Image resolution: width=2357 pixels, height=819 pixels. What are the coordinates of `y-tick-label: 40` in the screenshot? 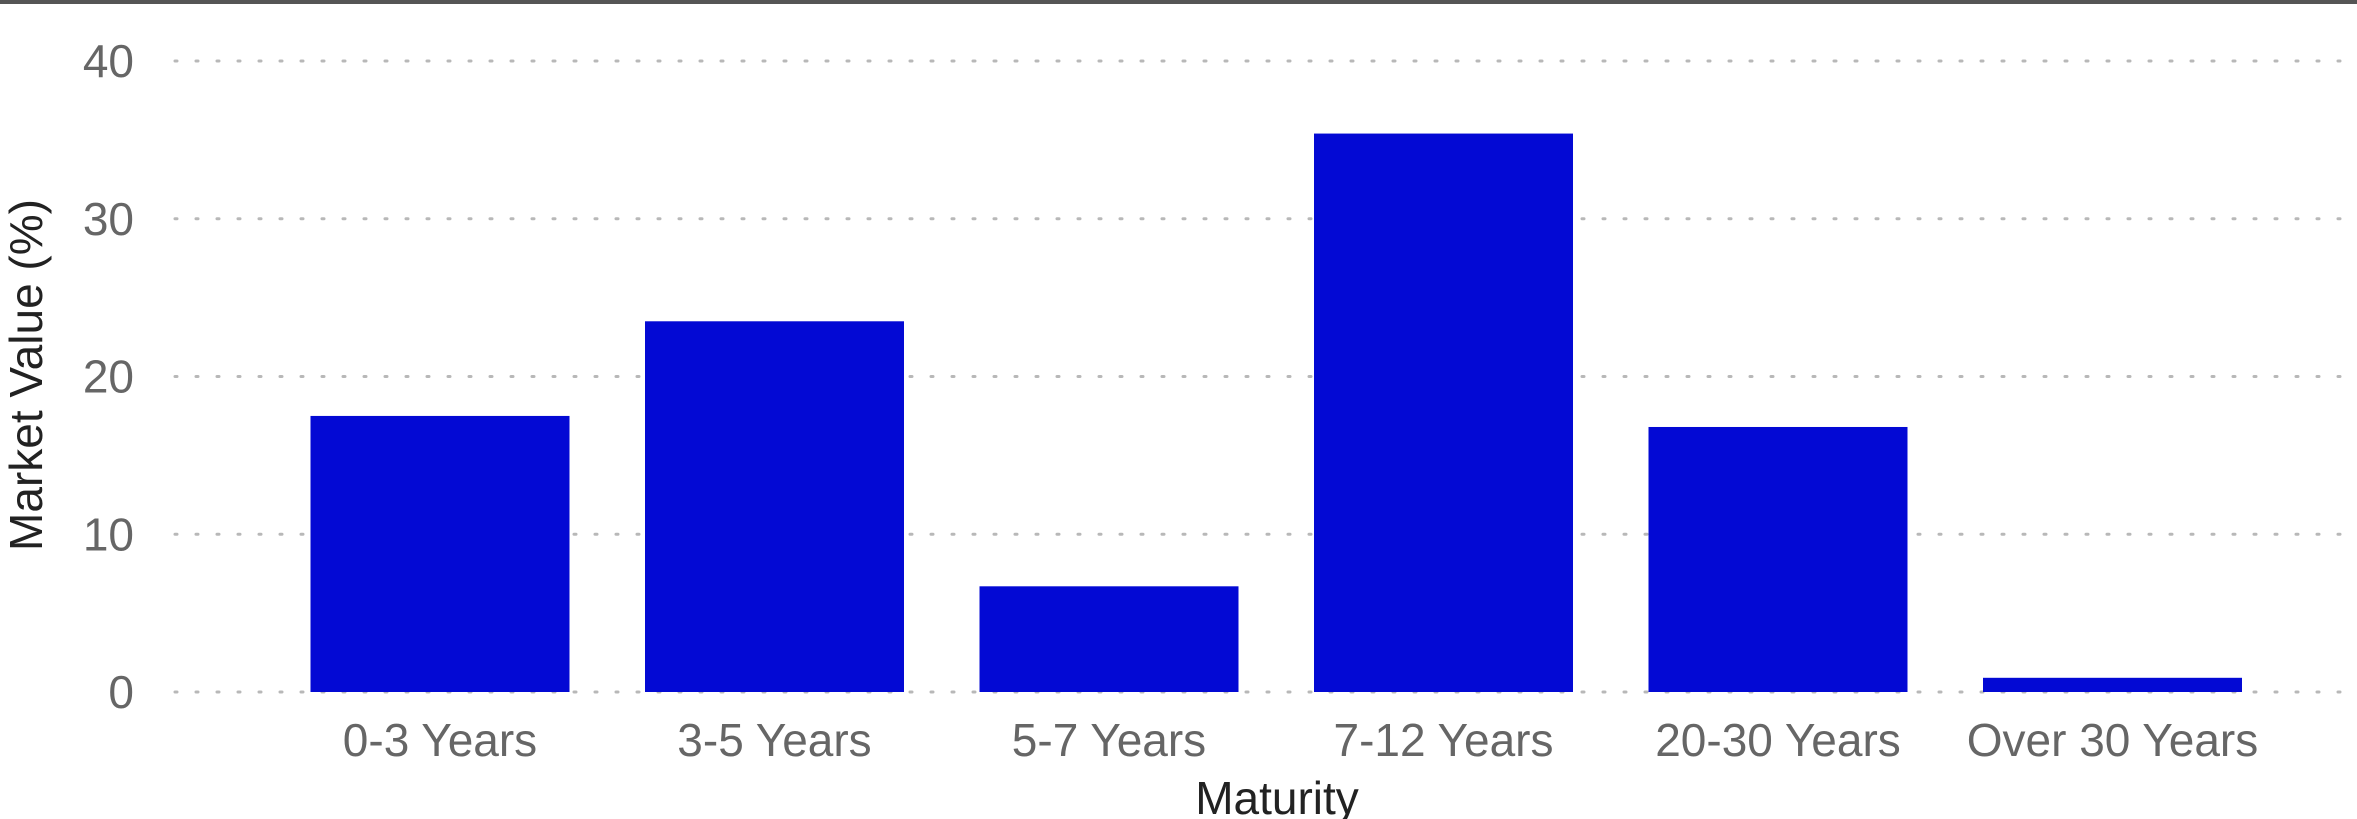 It's located at (108, 61).